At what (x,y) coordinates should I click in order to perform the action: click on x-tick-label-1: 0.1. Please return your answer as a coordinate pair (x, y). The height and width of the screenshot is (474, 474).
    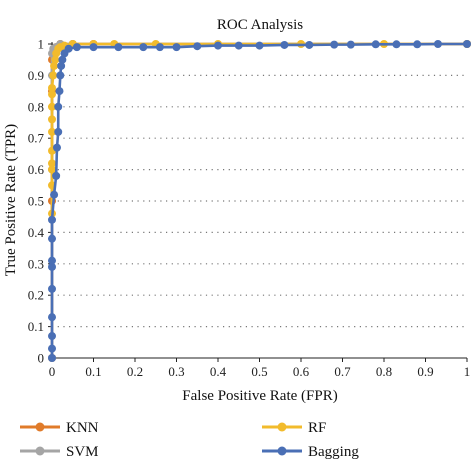
    Looking at the image, I should click on (93, 371).